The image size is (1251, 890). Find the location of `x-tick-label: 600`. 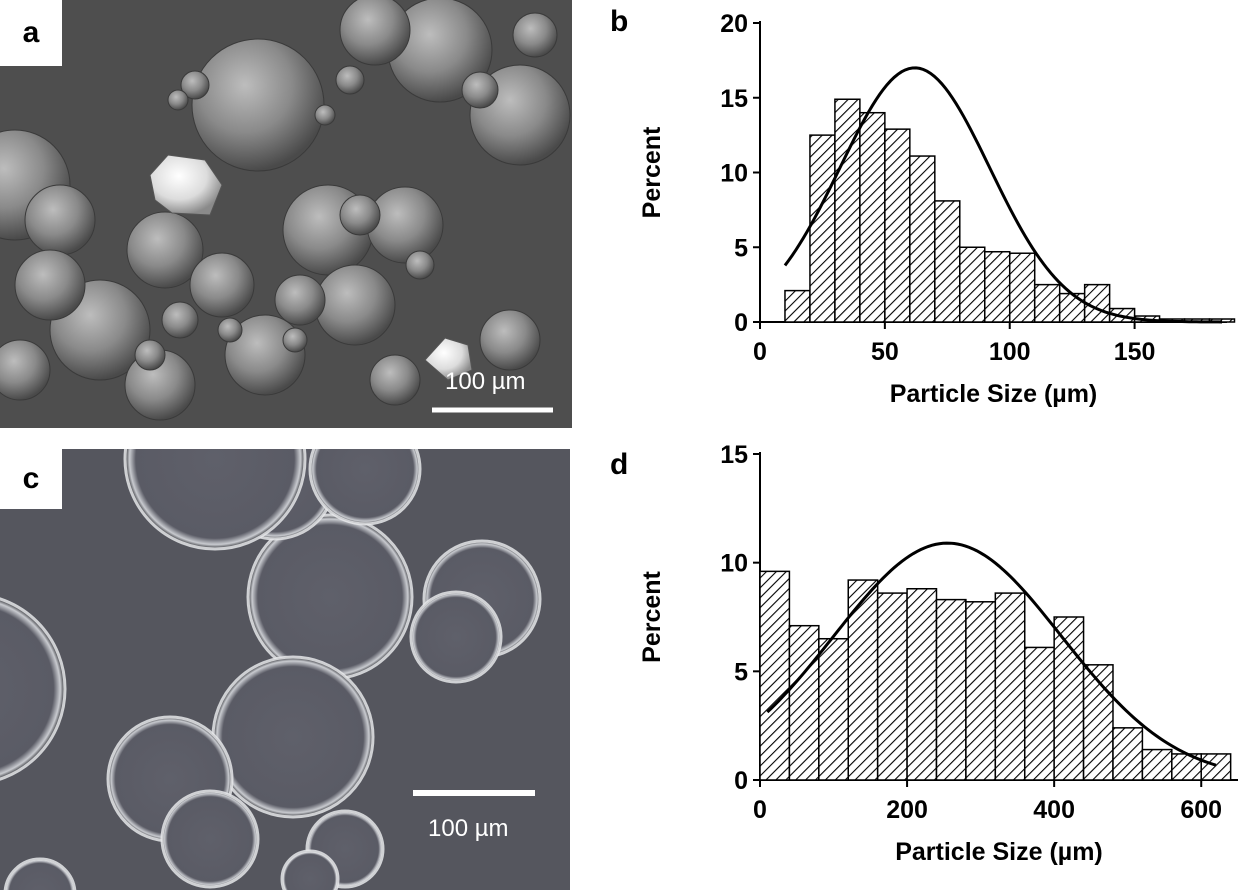

x-tick-label: 600 is located at coordinates (1201, 810).